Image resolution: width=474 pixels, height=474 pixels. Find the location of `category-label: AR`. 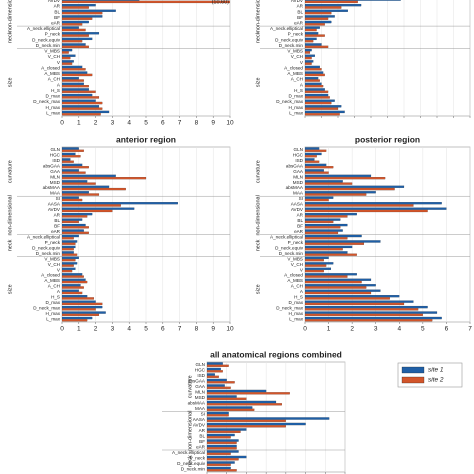

category-label: AR is located at coordinates (57, 215).